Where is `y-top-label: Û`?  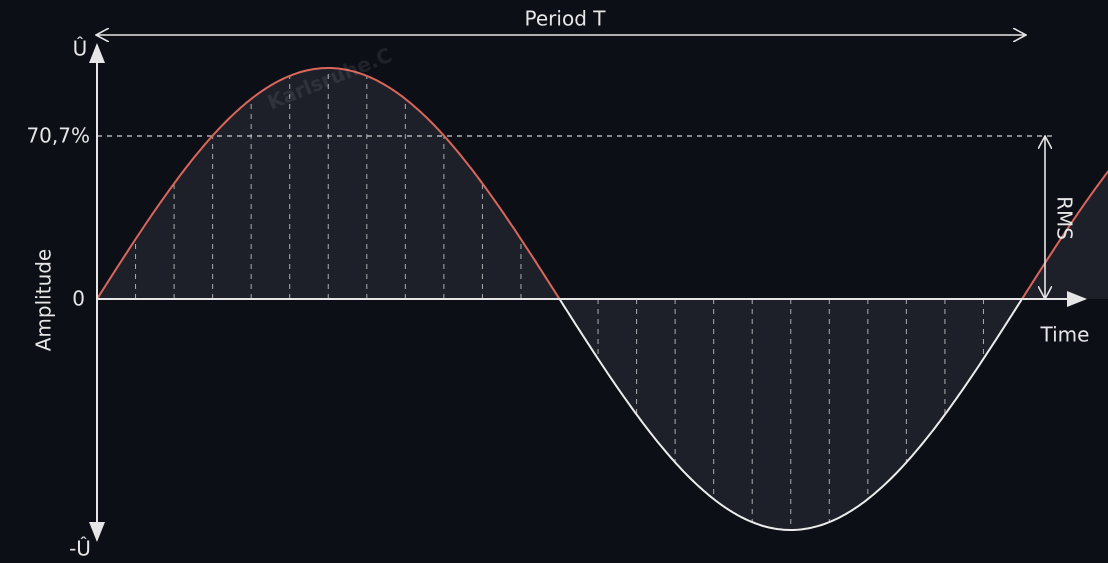 y-top-label: Û is located at coordinates (80, 49).